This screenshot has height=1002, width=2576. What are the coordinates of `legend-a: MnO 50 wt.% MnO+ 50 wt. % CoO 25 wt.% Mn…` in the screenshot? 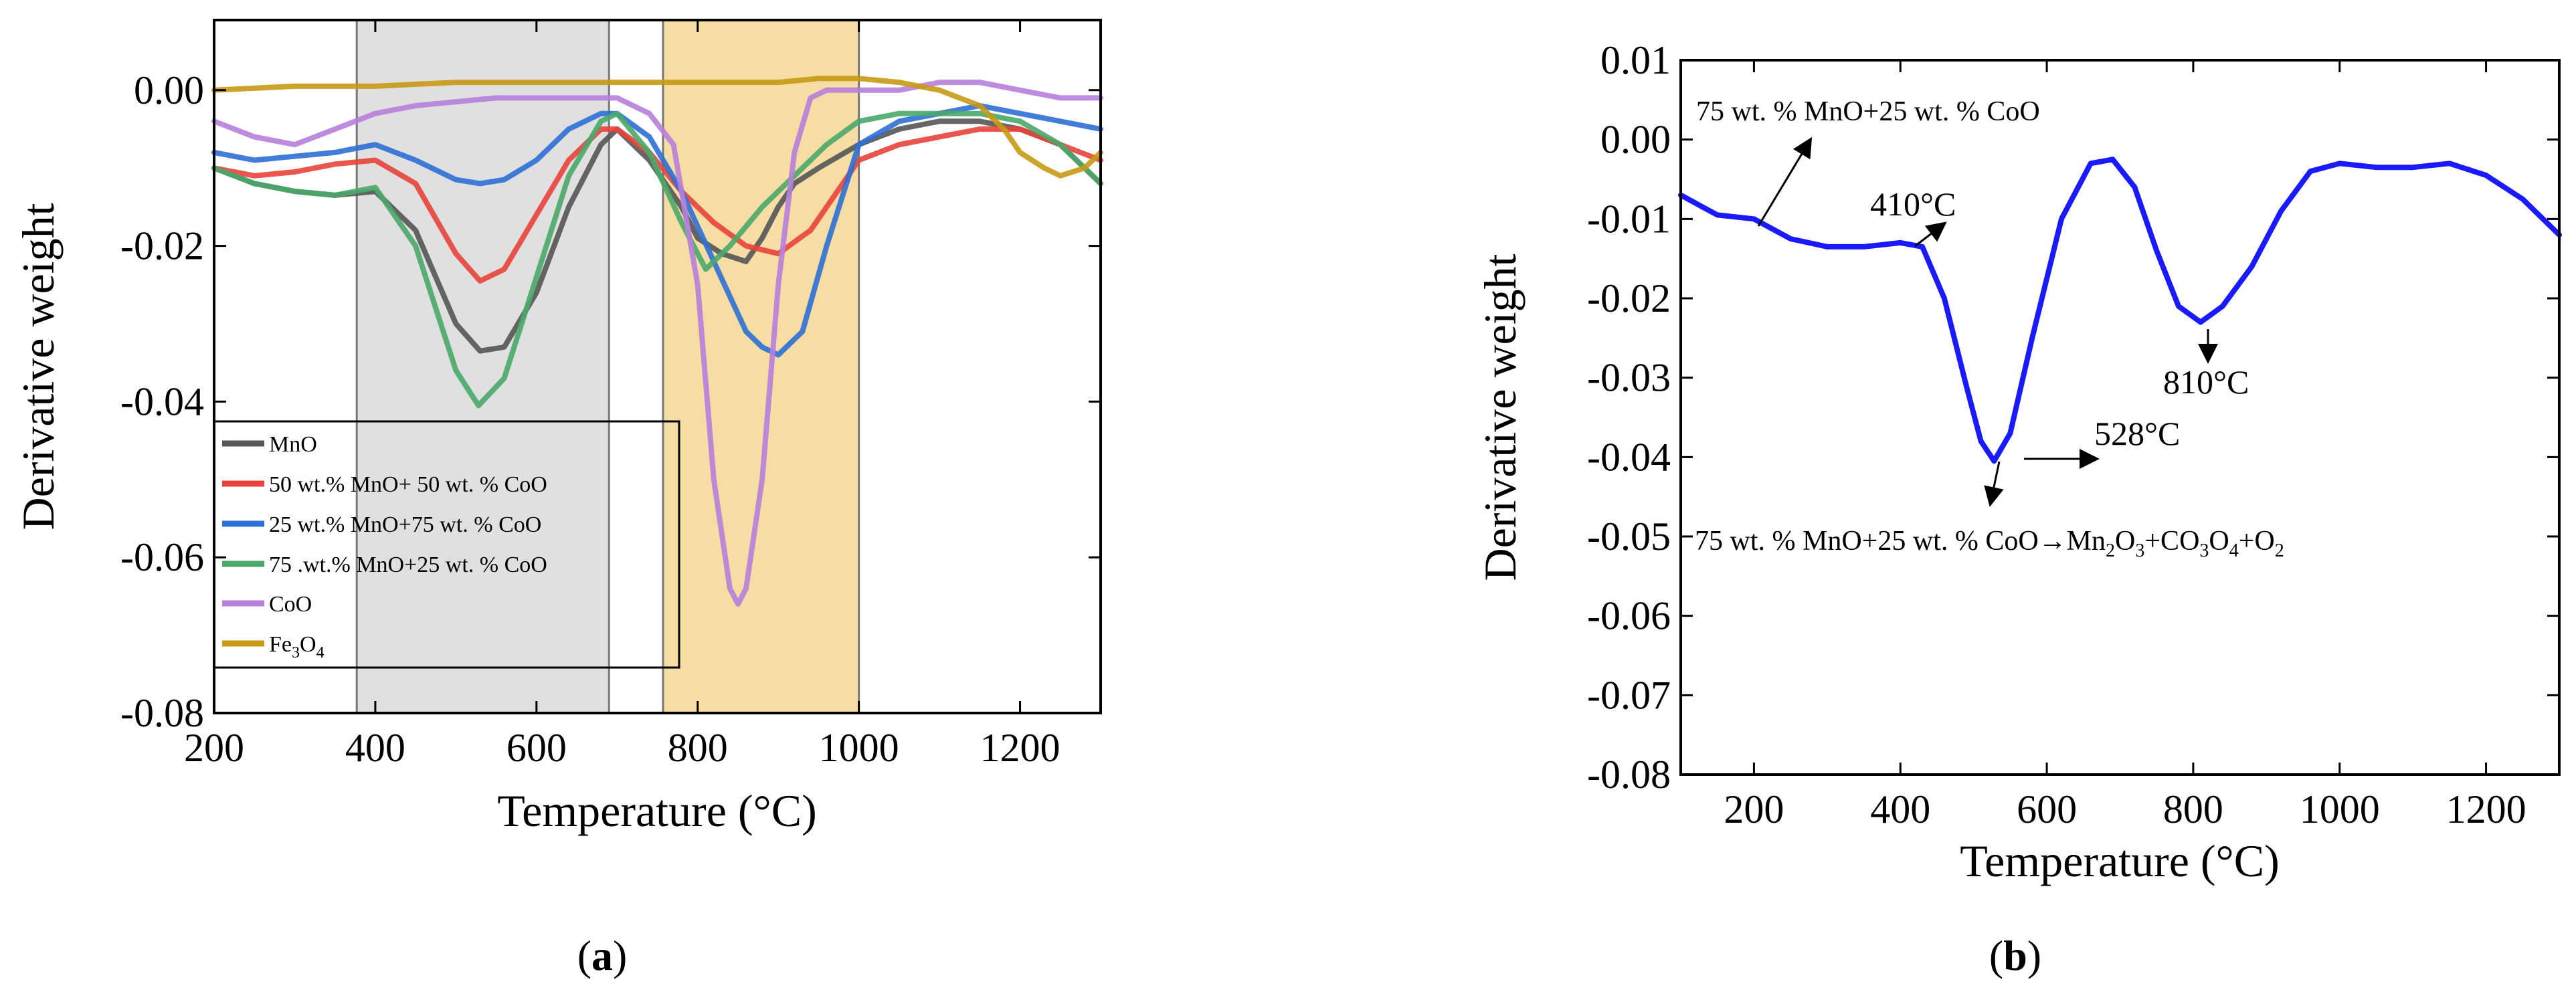 It's located at (446, 544).